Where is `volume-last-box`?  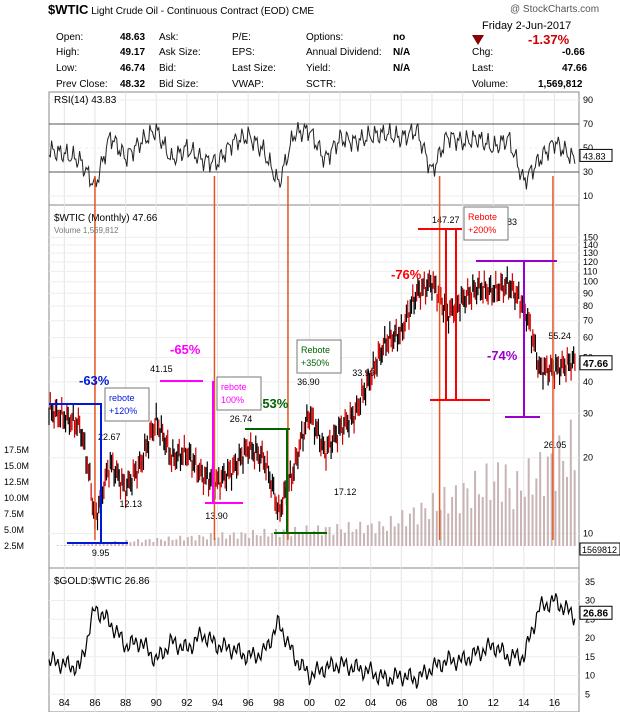 volume-last-box is located at coordinates (599, 549).